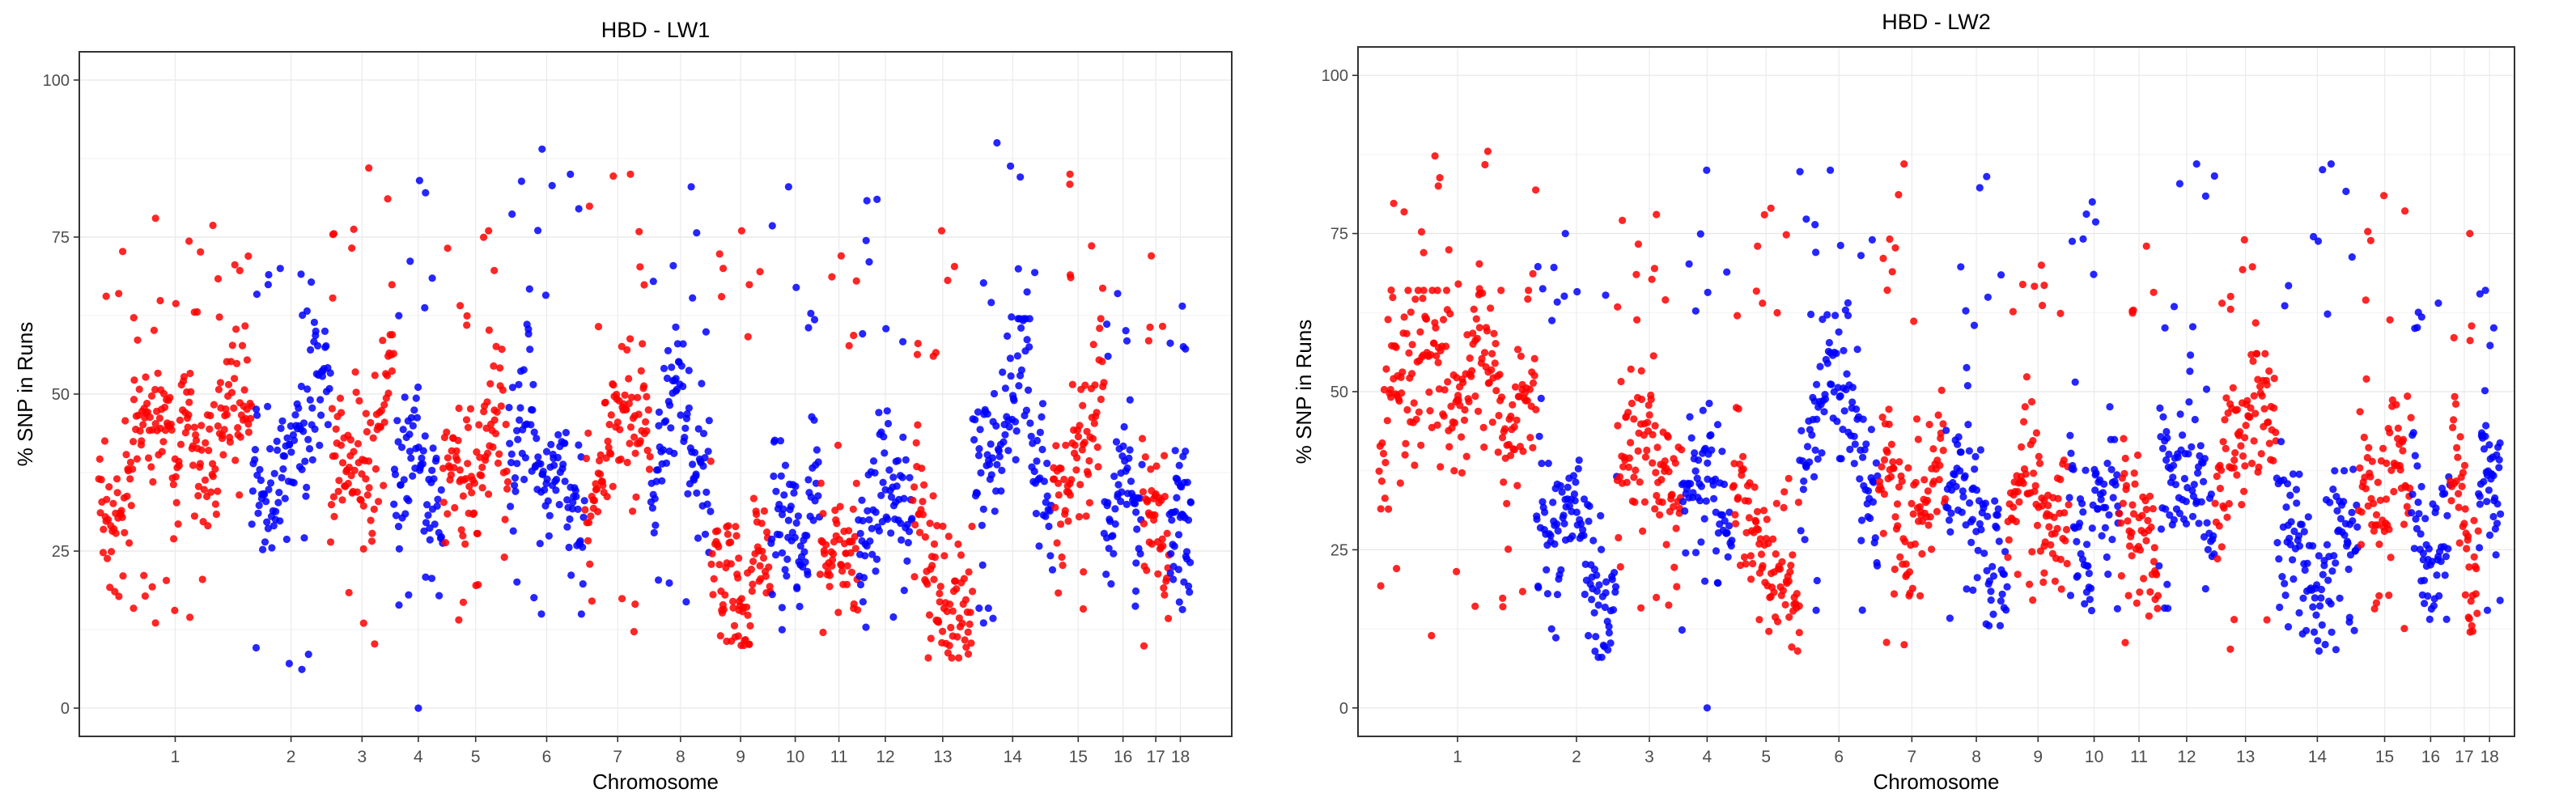  What do you see at coordinates (617, 403) in the screenshot?
I see `chromosome-7-points` at bounding box center [617, 403].